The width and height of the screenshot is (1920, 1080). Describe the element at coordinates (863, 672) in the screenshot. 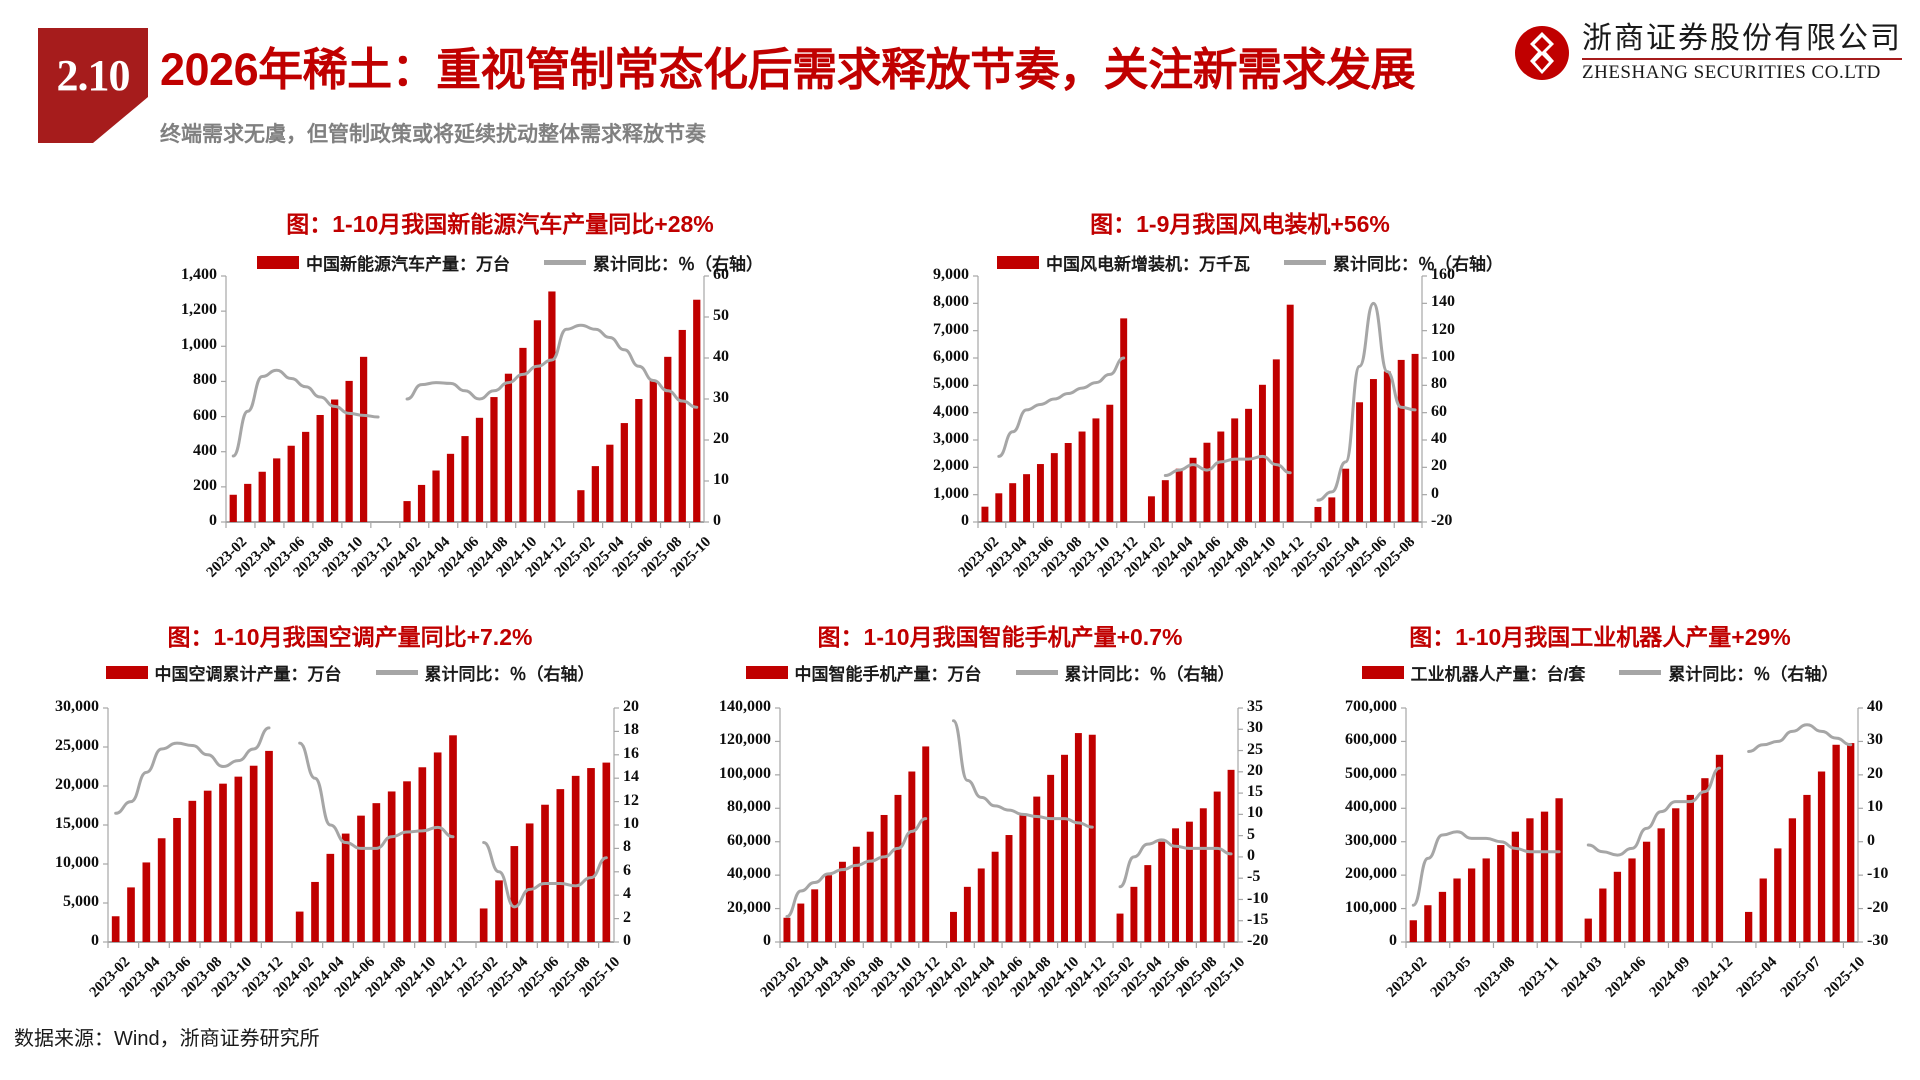

I see `legend-item: 中国智能手机产量：万台` at that location.